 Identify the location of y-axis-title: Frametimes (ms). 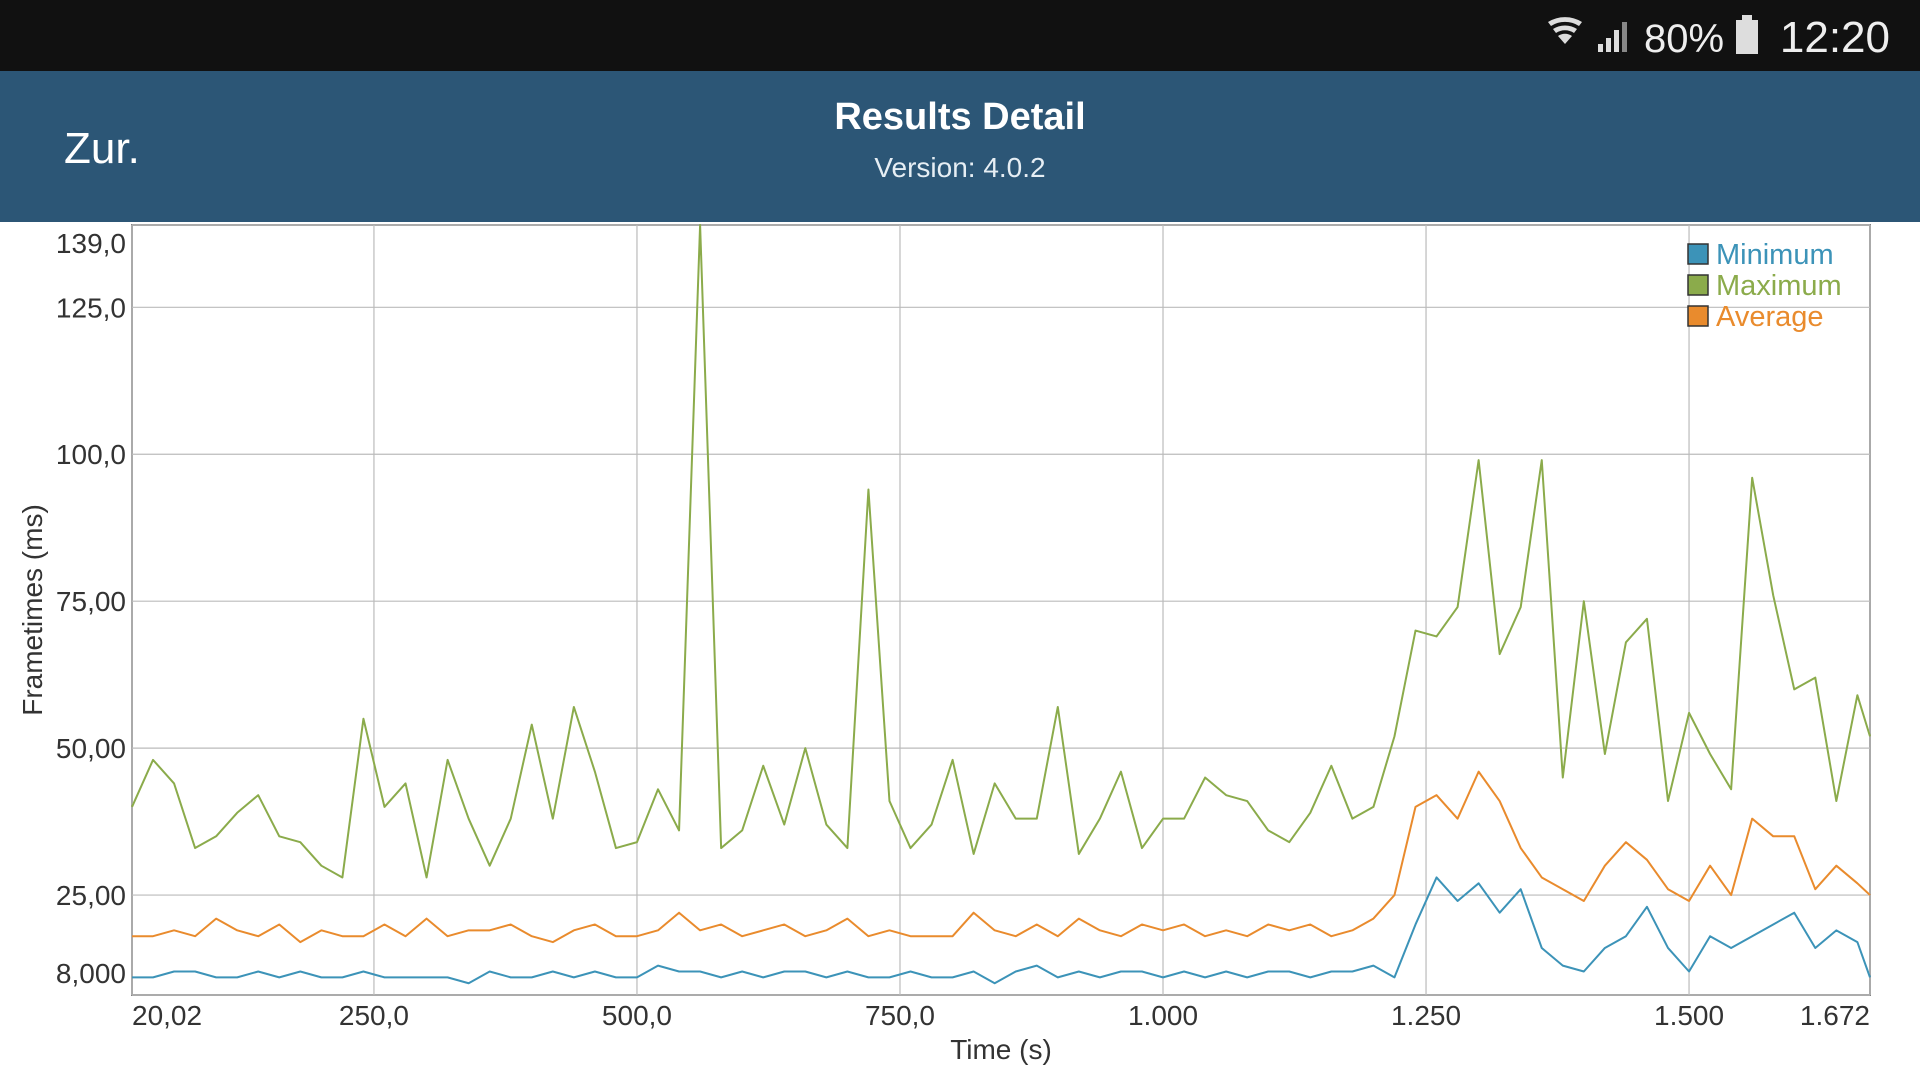
(32, 610).